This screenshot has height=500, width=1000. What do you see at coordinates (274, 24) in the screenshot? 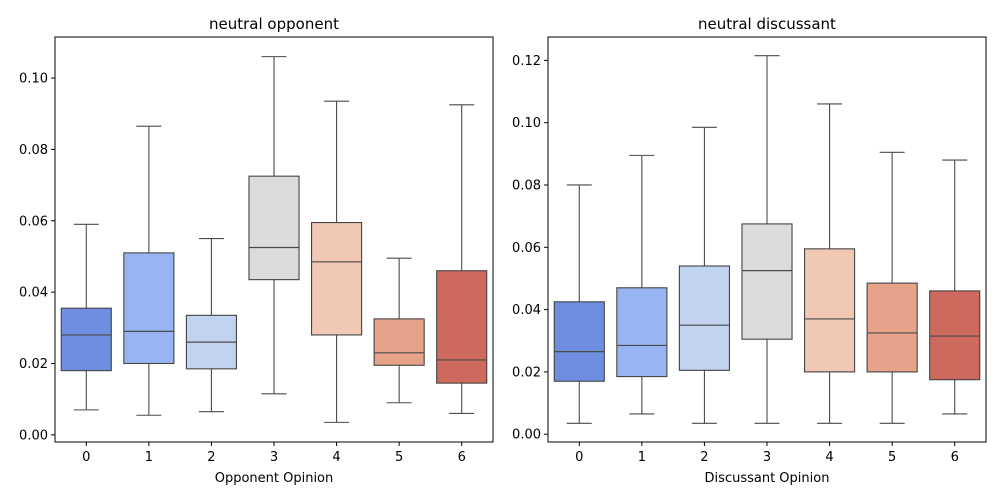
I see `chart-title: neutral opponent` at bounding box center [274, 24].